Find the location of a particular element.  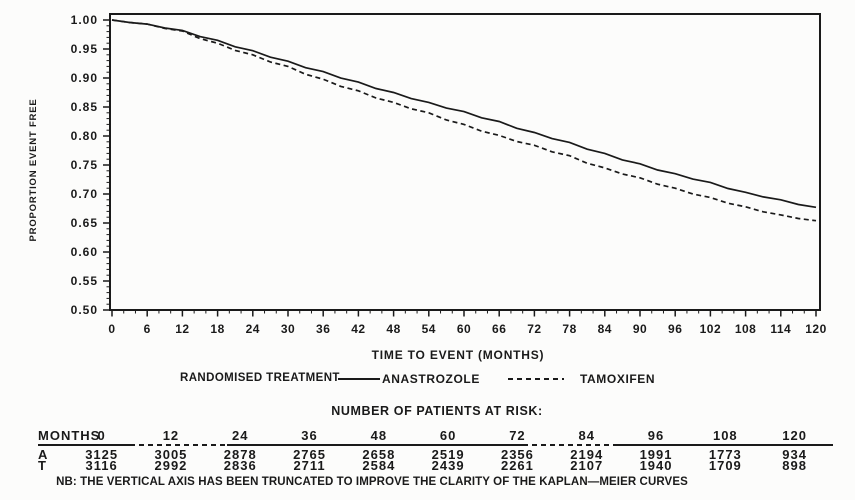

anastrozole-line-sample-icon is located at coordinates (359, 379).